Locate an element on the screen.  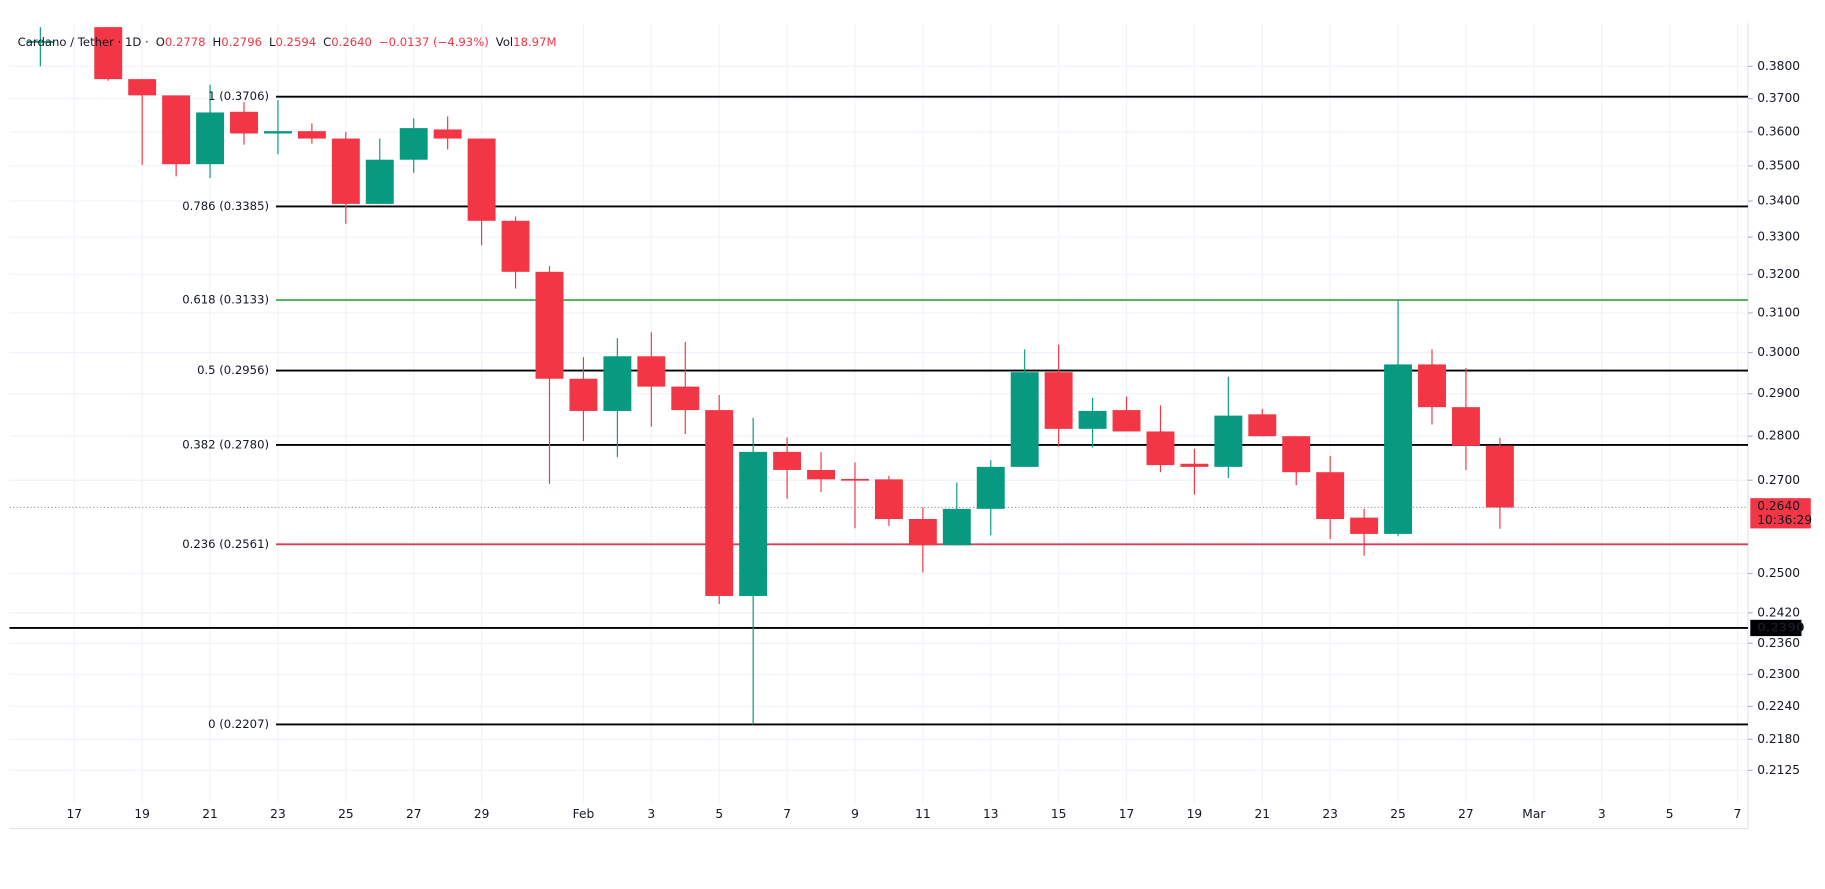
x-tick-label: 11 is located at coordinates (923, 814).